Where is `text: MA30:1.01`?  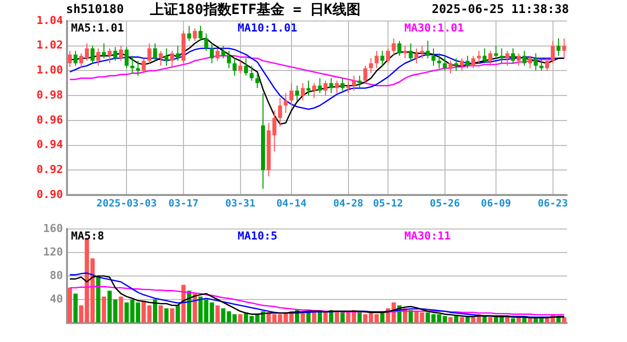 text: MA30:1.01 is located at coordinates (434, 27).